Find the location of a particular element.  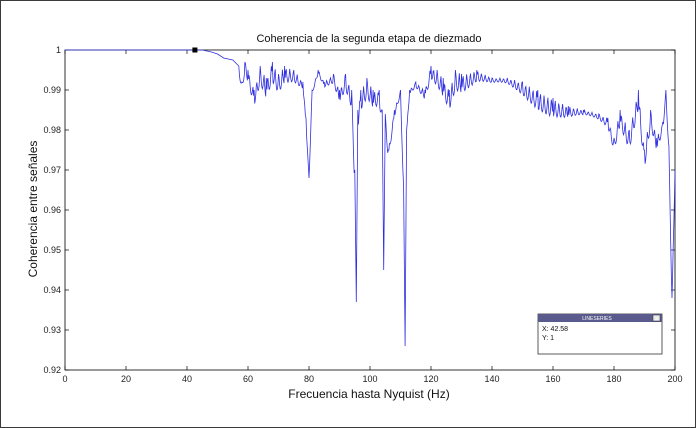

datatip-y-text: Y: 1 is located at coordinates (548, 338).